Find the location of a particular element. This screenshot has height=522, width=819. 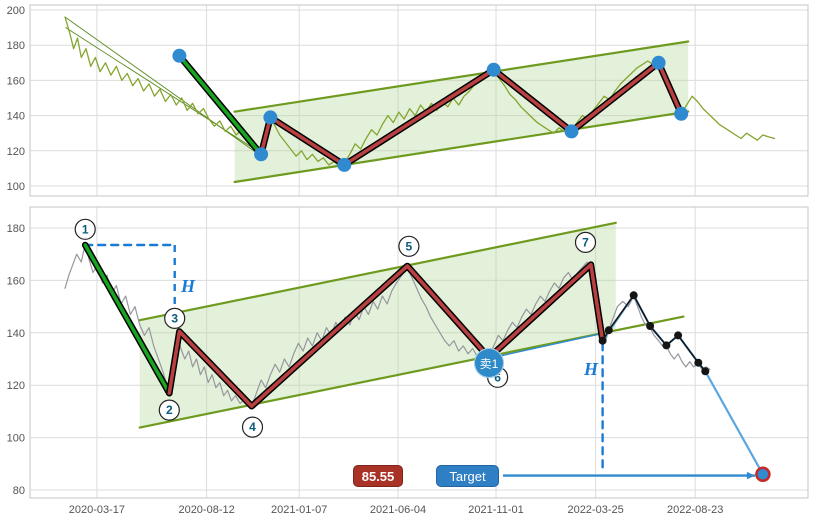

target-price-badge: 85.55 is located at coordinates (378, 476).